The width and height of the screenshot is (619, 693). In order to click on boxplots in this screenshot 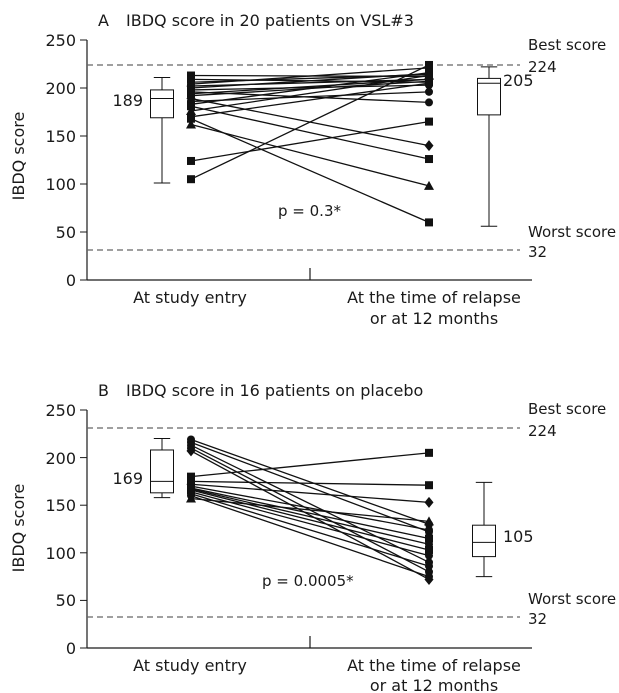, I will do `click(323, 508)`.